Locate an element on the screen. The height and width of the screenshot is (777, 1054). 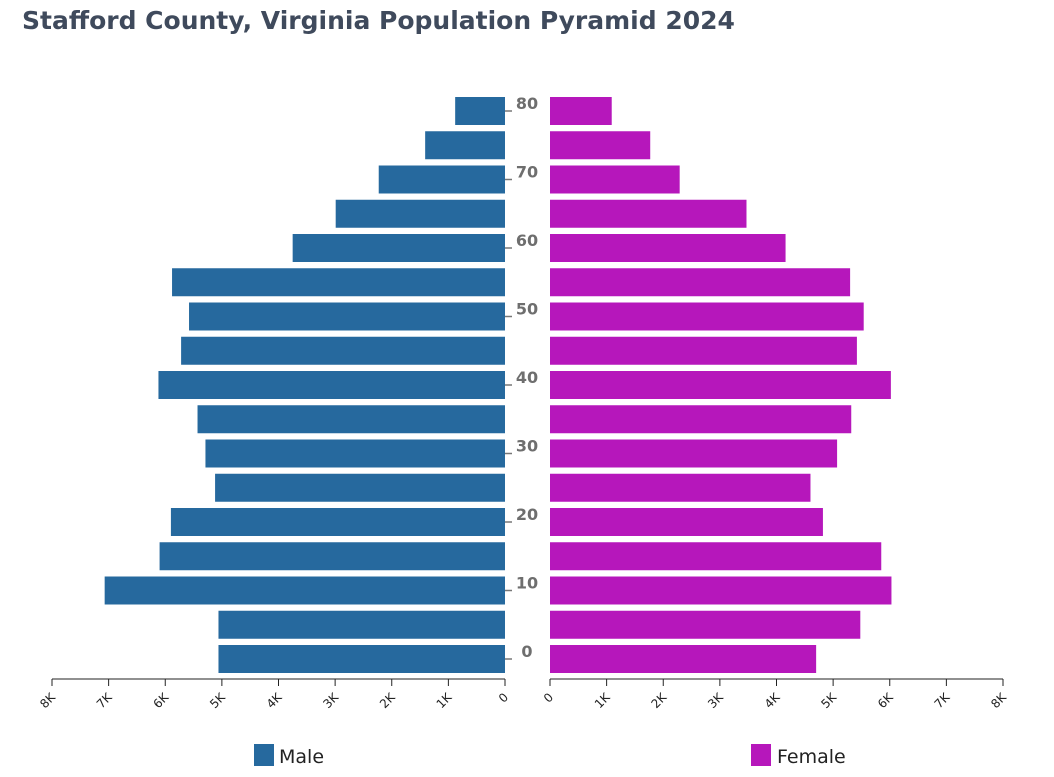
x-axis-female: 0 1K 2K 3K 4K 5K 6K 7K 8K is located at coordinates (775, 694).